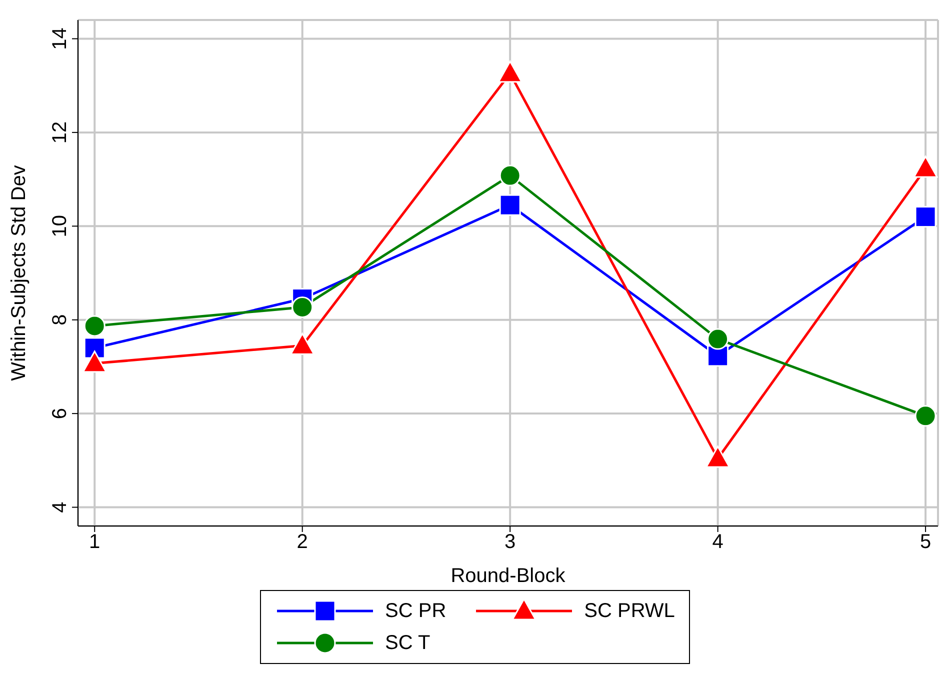 The image size is (950, 677). Describe the element at coordinates (60, 226) in the screenshot. I see `y-tick-label: 10` at that location.